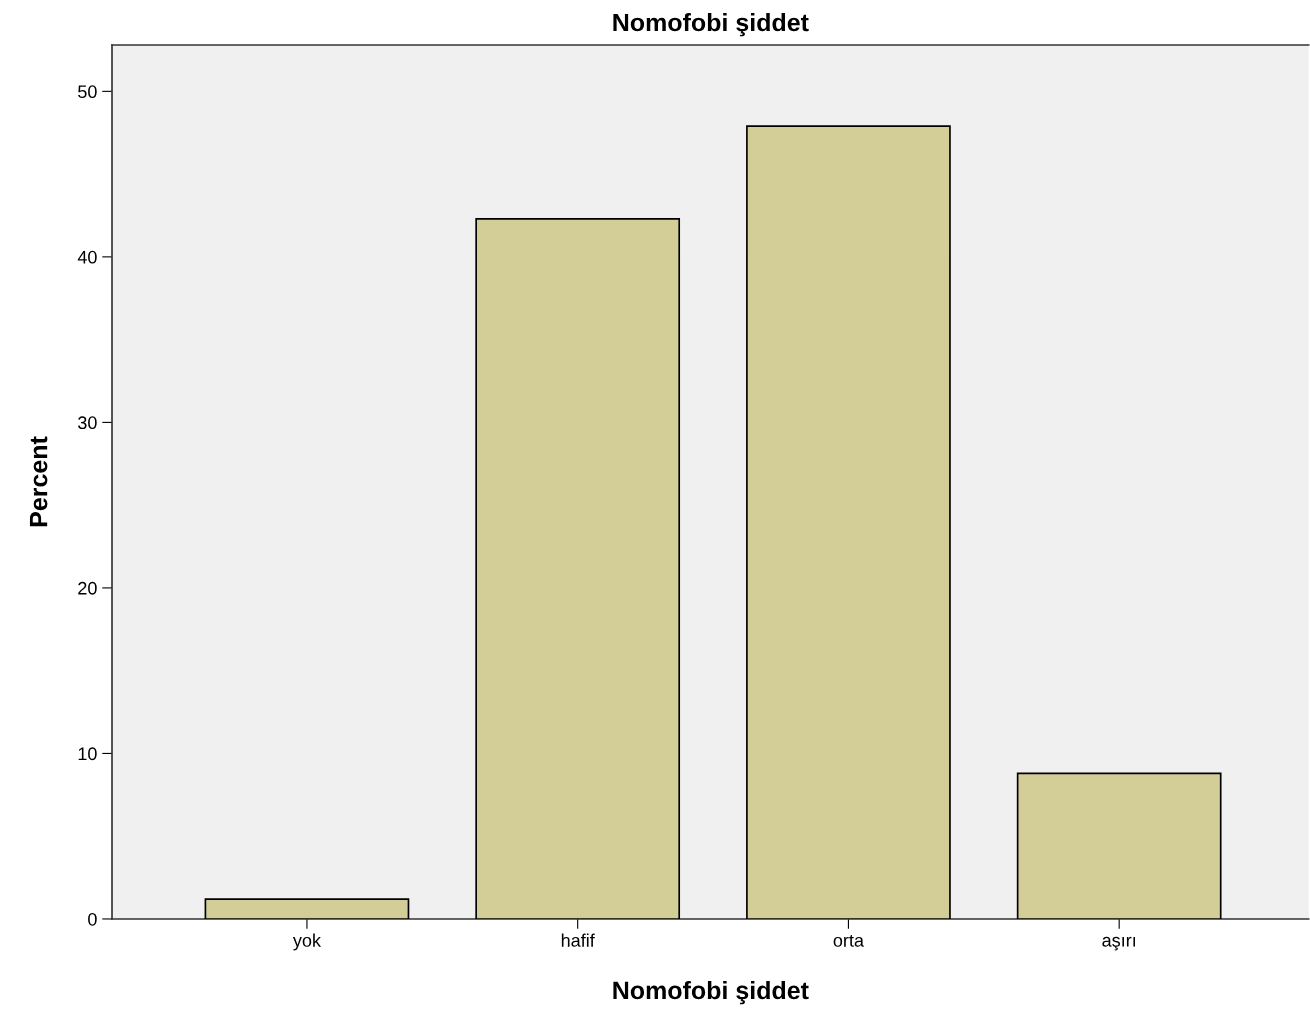  Describe the element at coordinates (711, 25) in the screenshot. I see `chart-title: Nomofobi şiddet` at that location.